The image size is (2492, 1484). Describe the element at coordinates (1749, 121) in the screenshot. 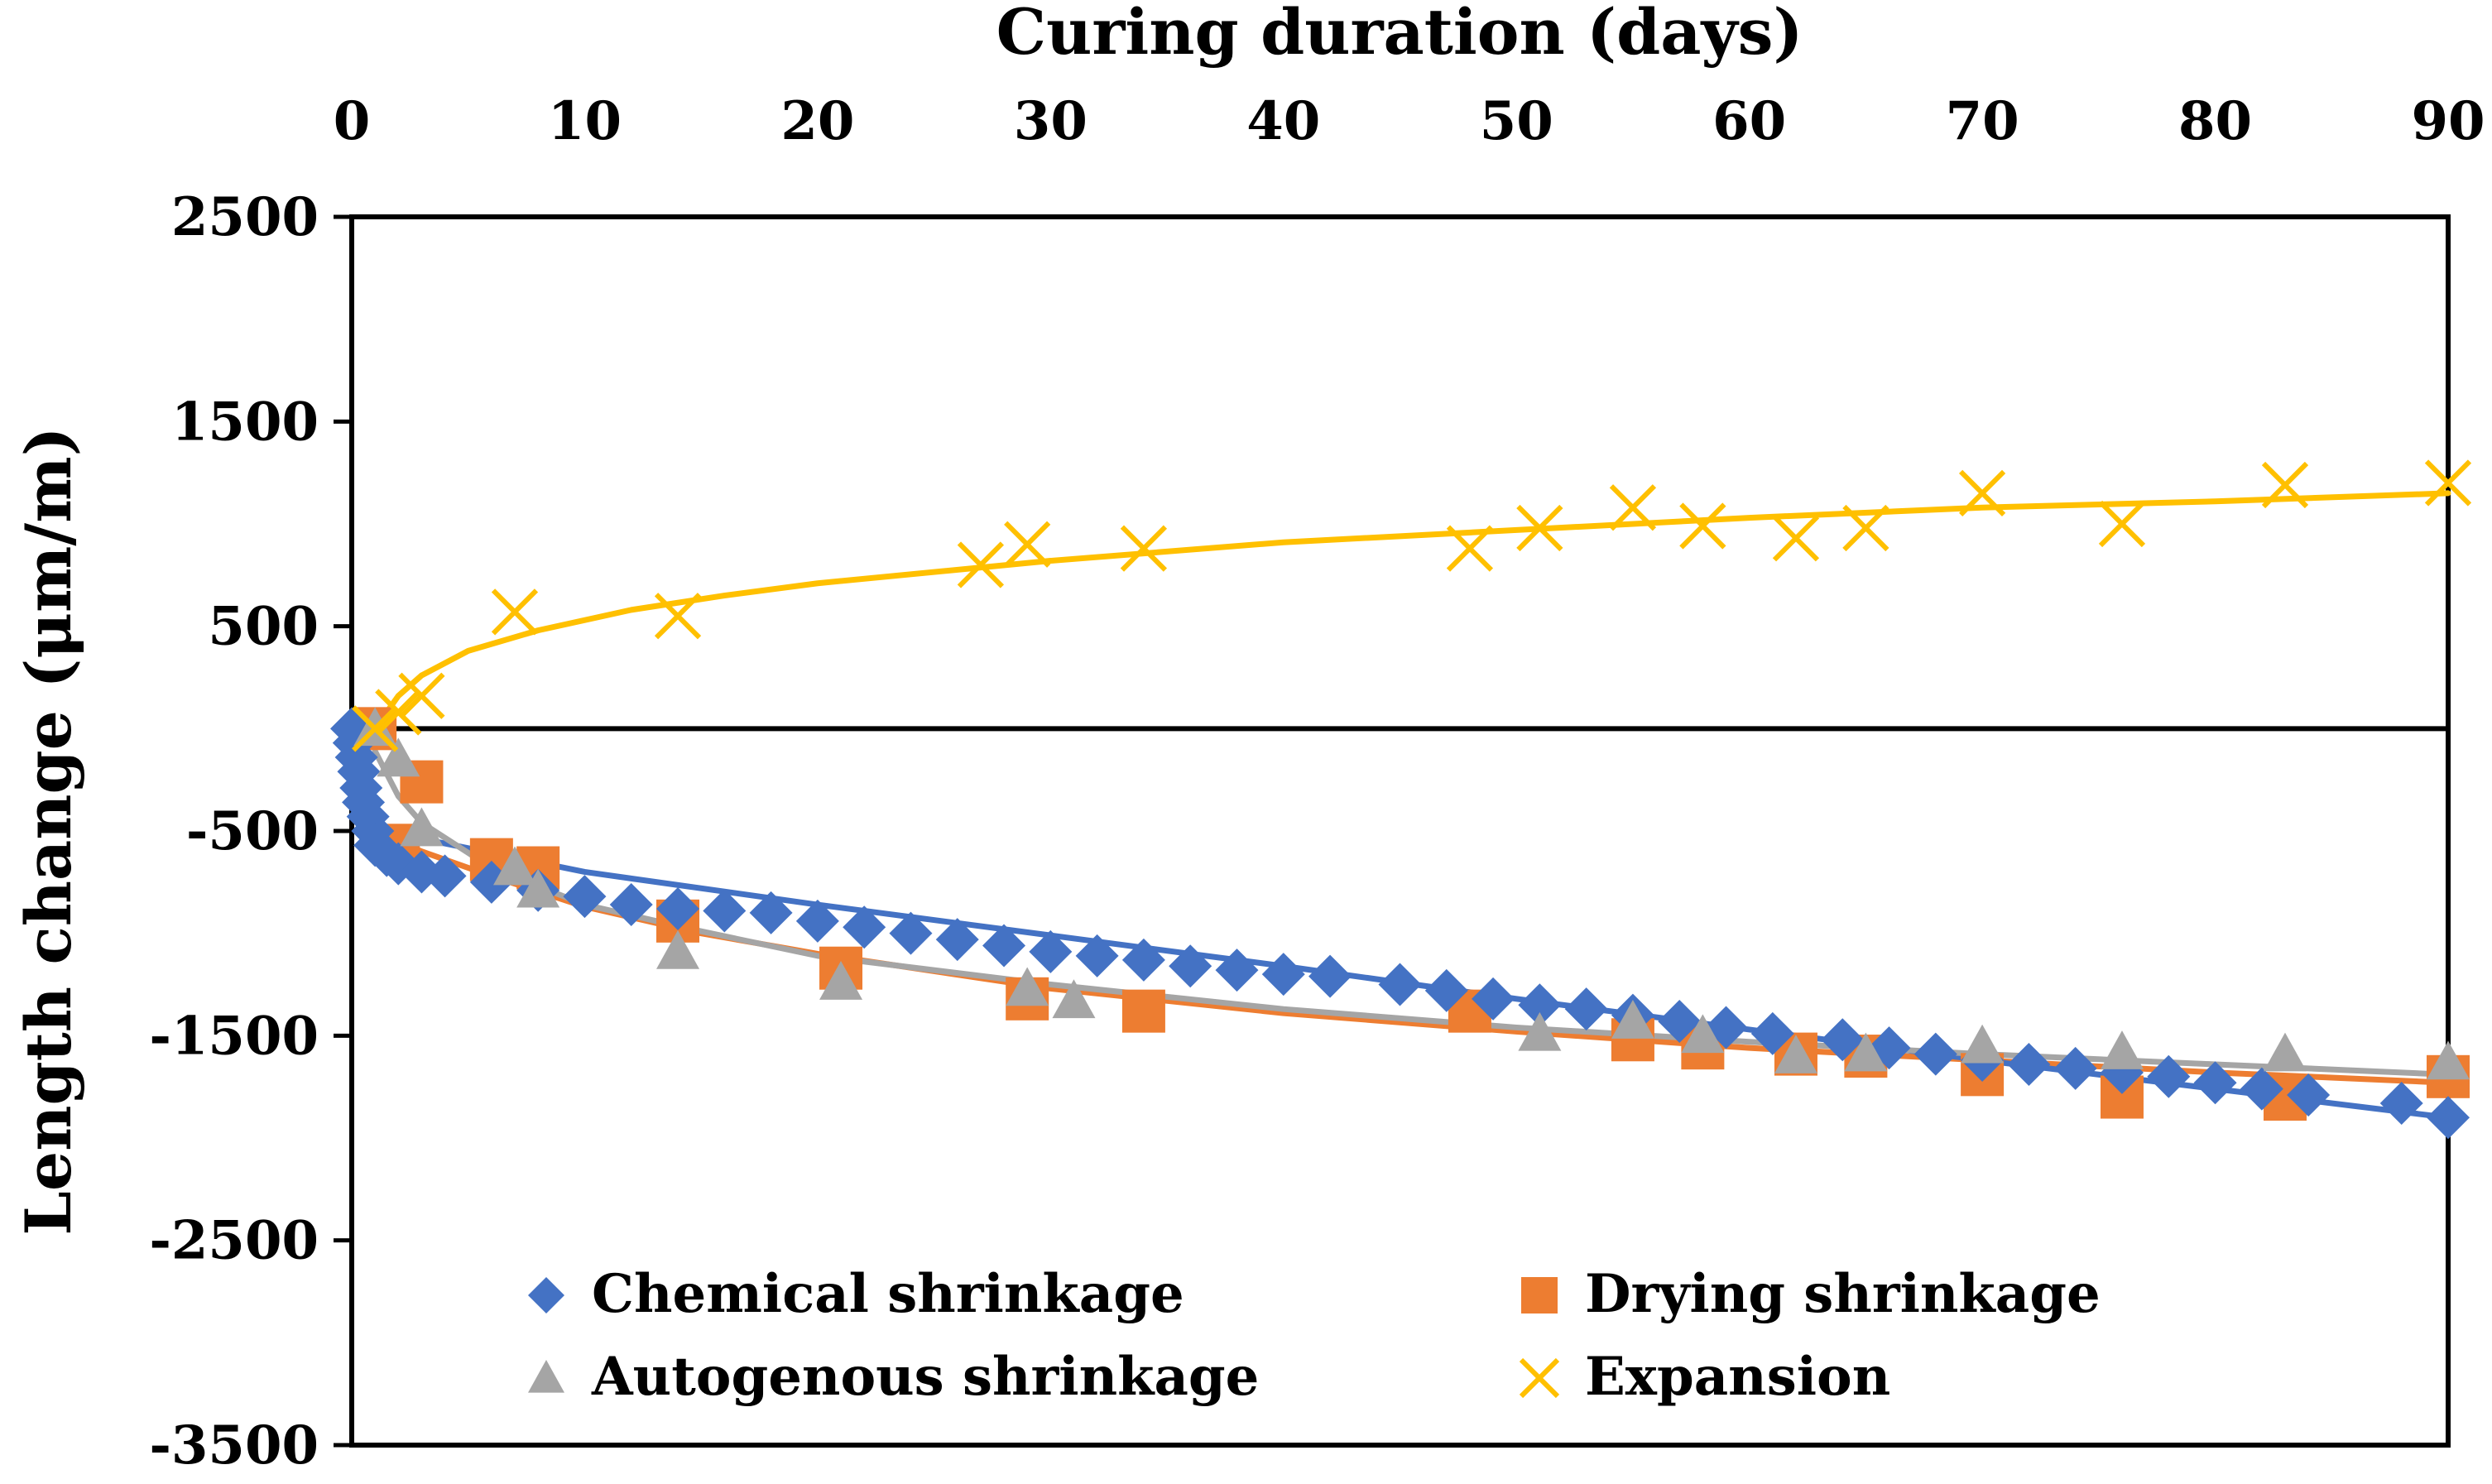

I see `x-tick-label: 60` at that location.